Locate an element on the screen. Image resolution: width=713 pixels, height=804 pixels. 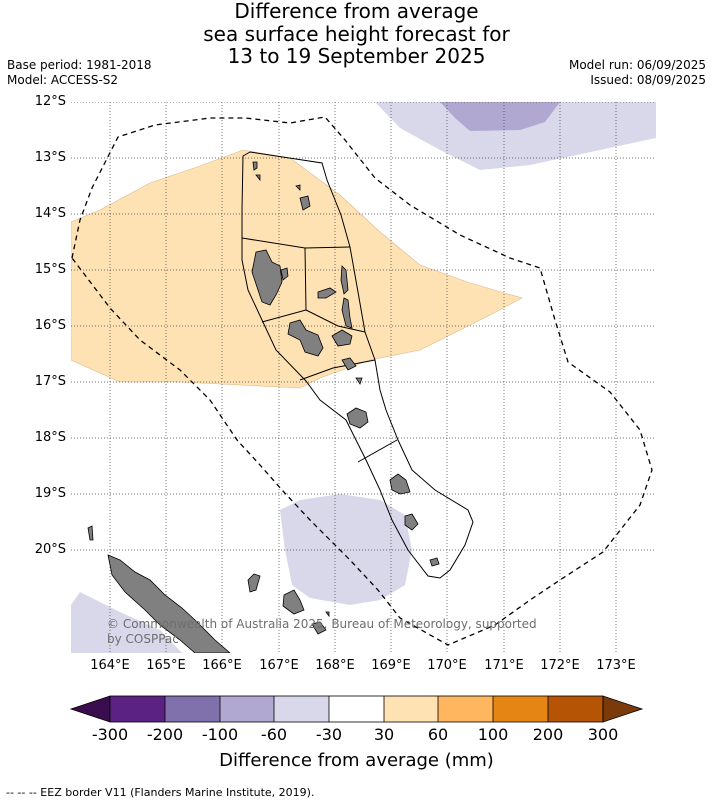
colorbar-dividers is located at coordinates (356, 709).